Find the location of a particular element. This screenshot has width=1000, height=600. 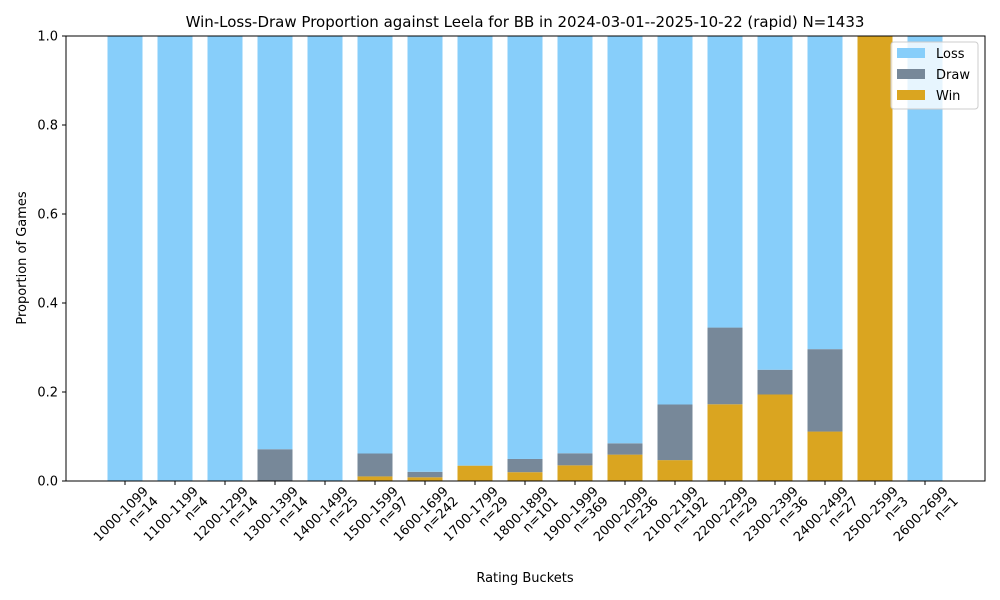

y-tick-label: 0.4 is located at coordinates (47, 304).